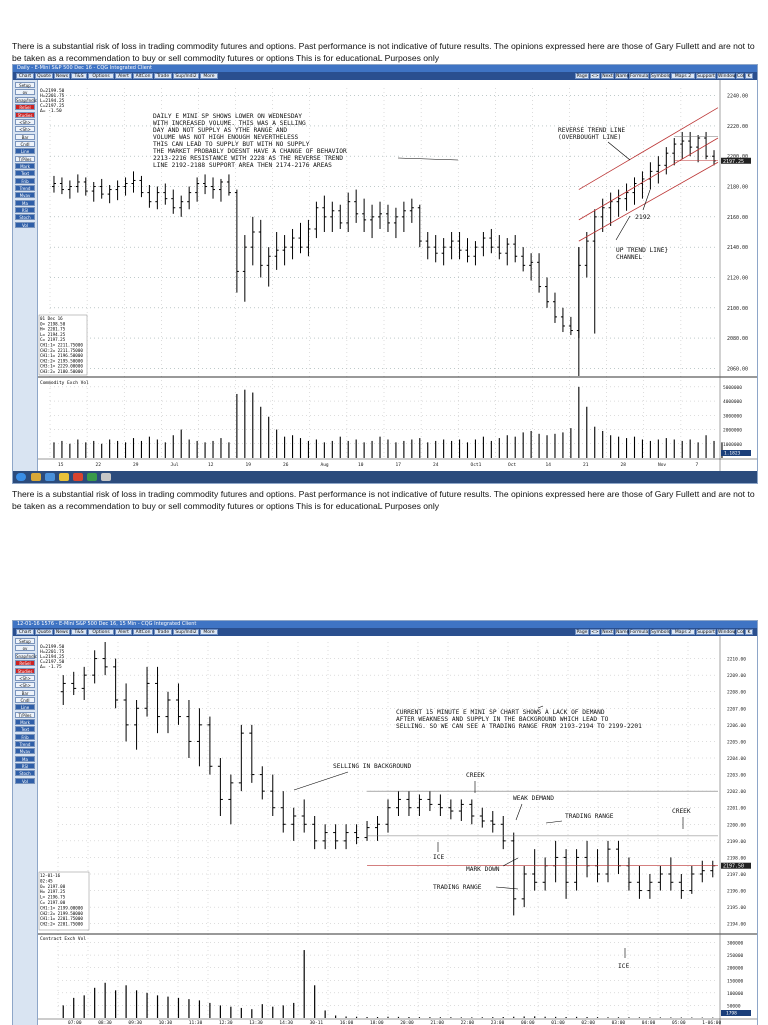 The image size is (768, 1025). I want to click on chrome-icon, so click(78, 477).